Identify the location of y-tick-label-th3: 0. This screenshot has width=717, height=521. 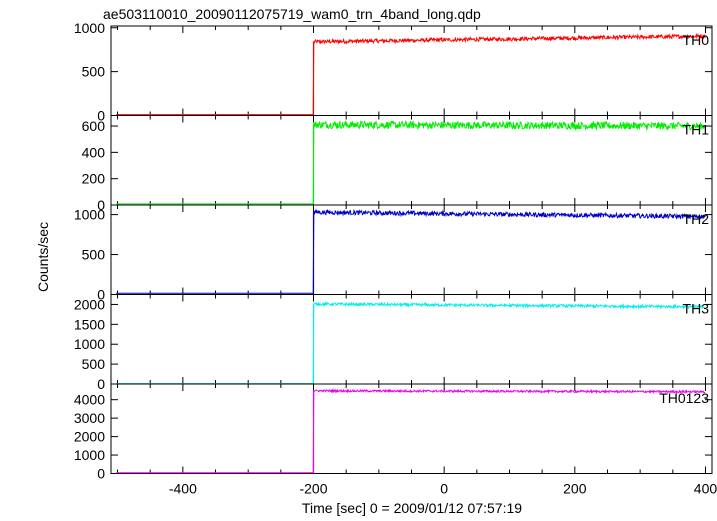
(101, 384).